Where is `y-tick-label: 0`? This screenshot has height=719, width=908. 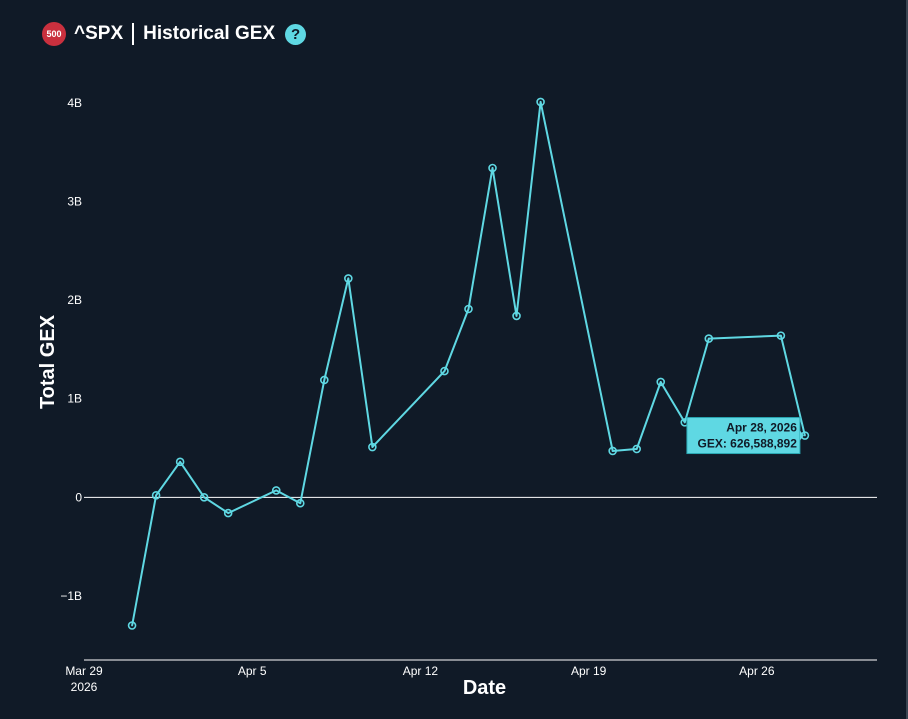 y-tick-label: 0 is located at coordinates (78, 497).